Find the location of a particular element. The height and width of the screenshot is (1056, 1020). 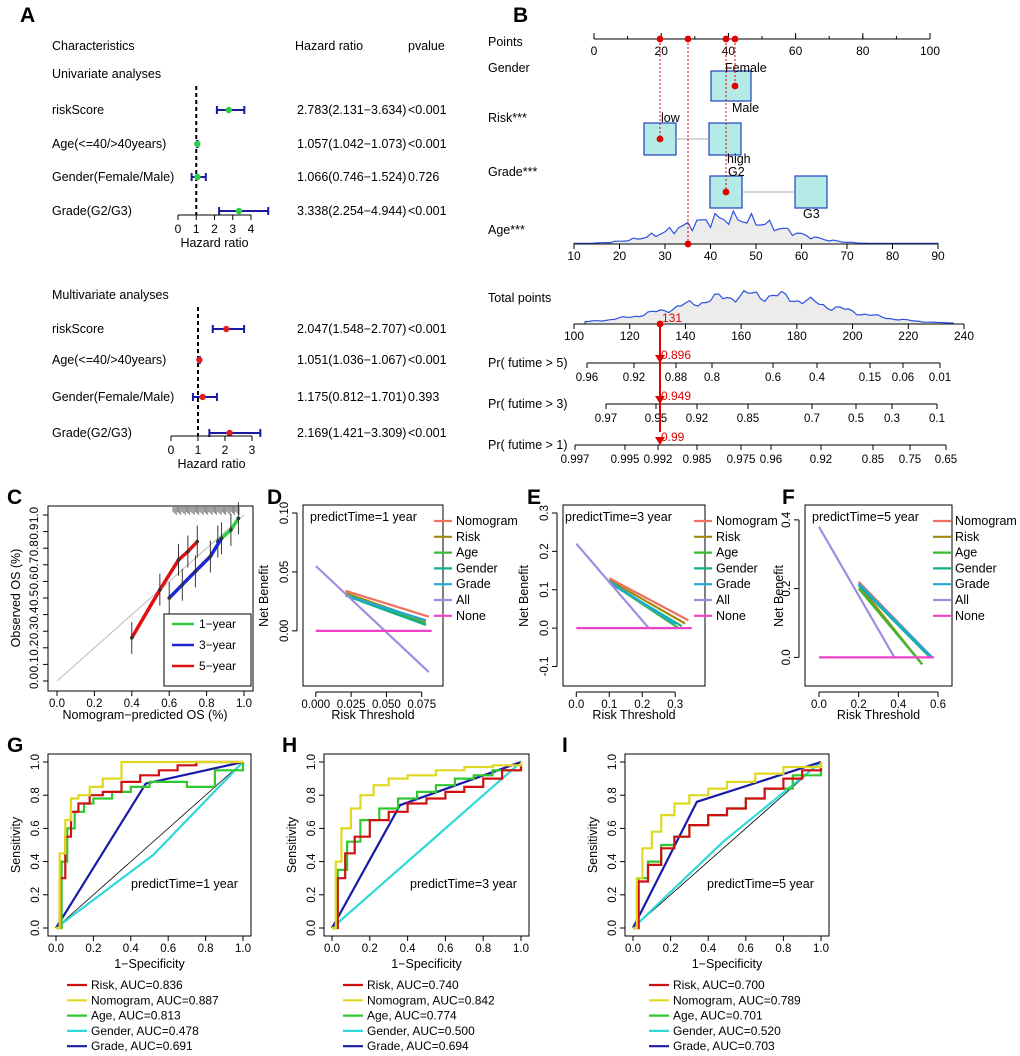

nomogram-age-tick-label: 90 is located at coordinates (938, 256).